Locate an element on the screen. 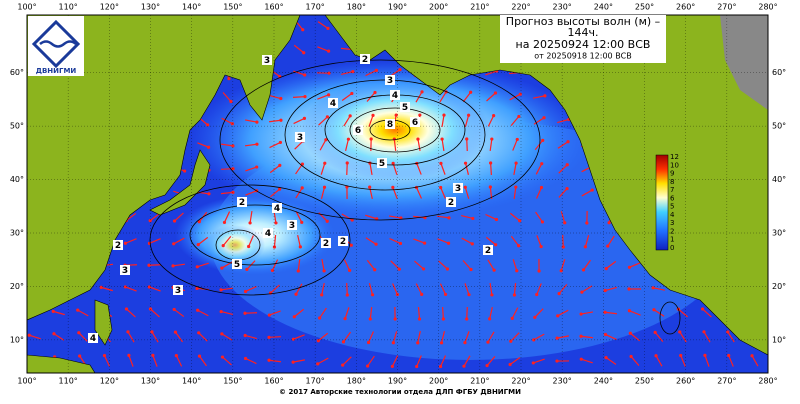 The height and width of the screenshot is (404, 800). lon-label: 220° is located at coordinates (520, 381).